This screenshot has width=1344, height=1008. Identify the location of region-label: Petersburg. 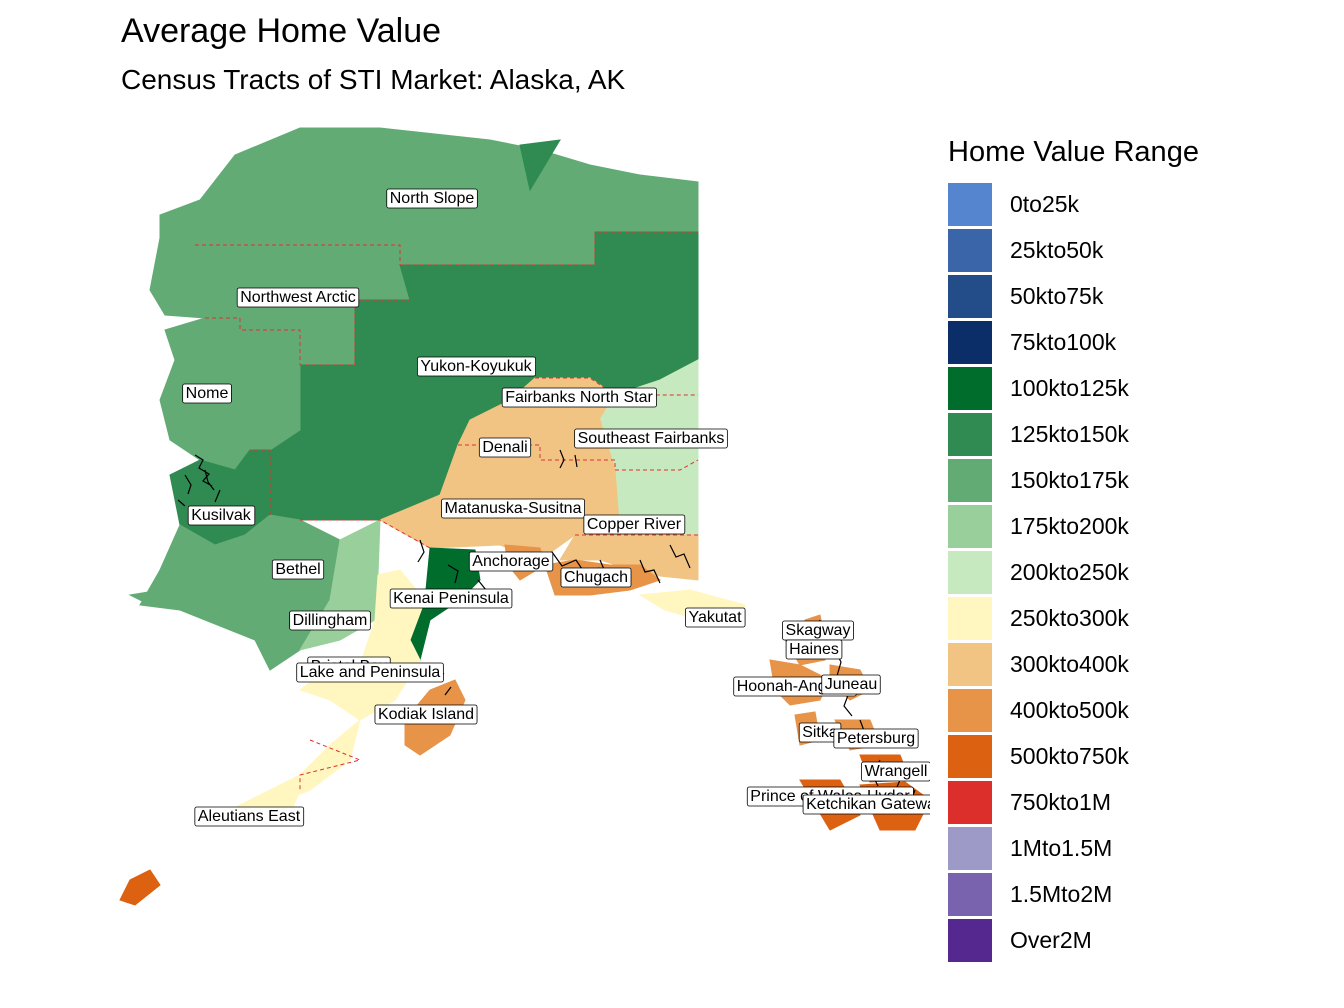
(876, 738).